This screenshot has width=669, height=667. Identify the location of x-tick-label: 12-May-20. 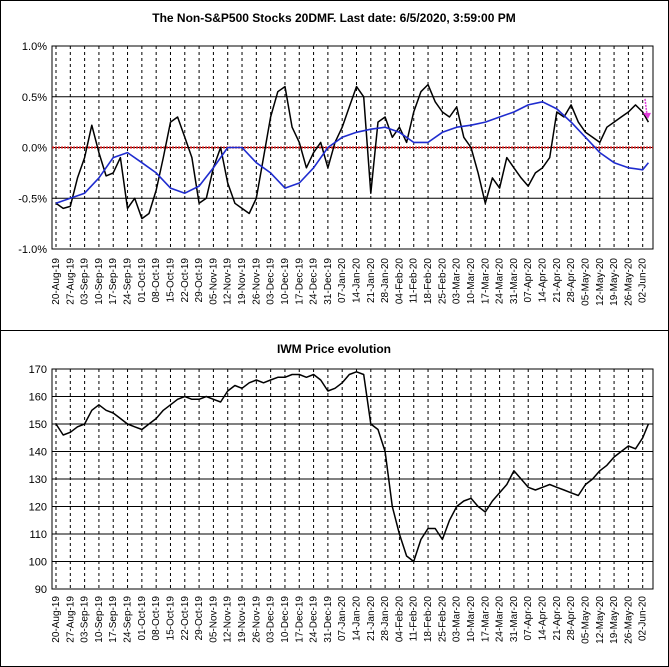
(600, 282).